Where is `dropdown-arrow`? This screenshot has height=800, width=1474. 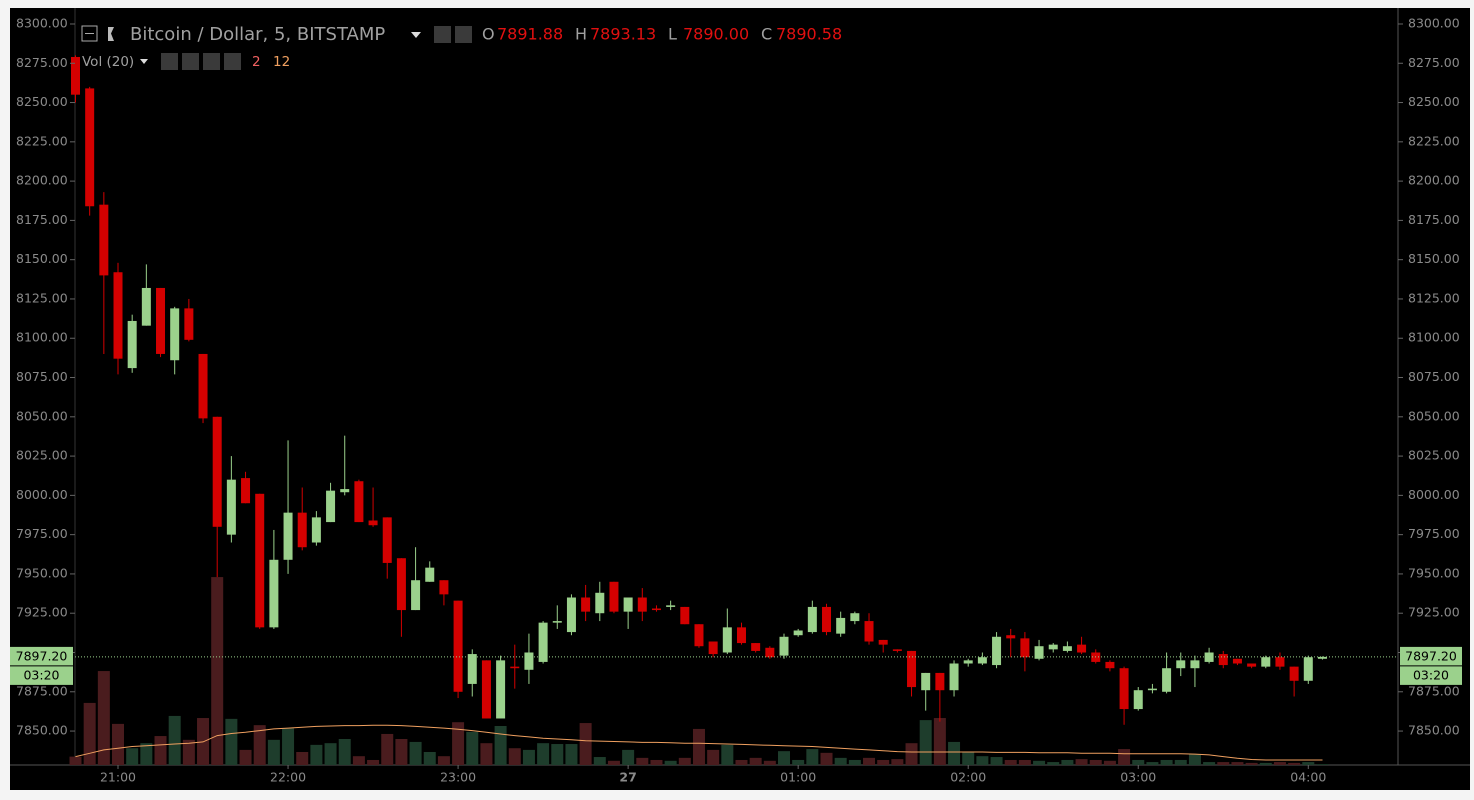 dropdown-arrow is located at coordinates (416, 35).